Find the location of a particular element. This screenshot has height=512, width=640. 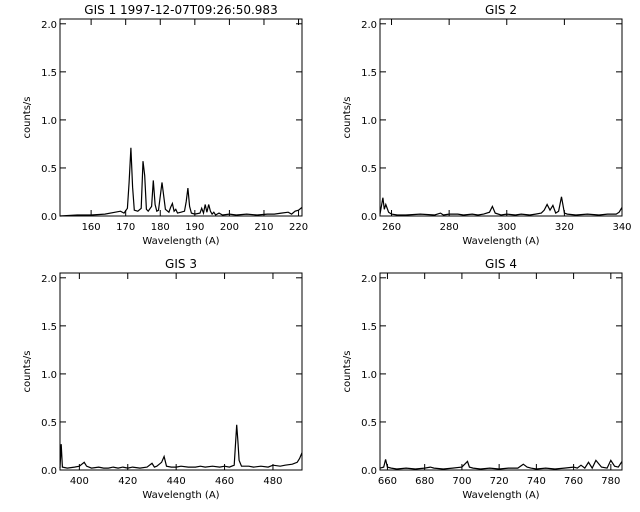

x-tick-label: 760 is located at coordinates (573, 481).